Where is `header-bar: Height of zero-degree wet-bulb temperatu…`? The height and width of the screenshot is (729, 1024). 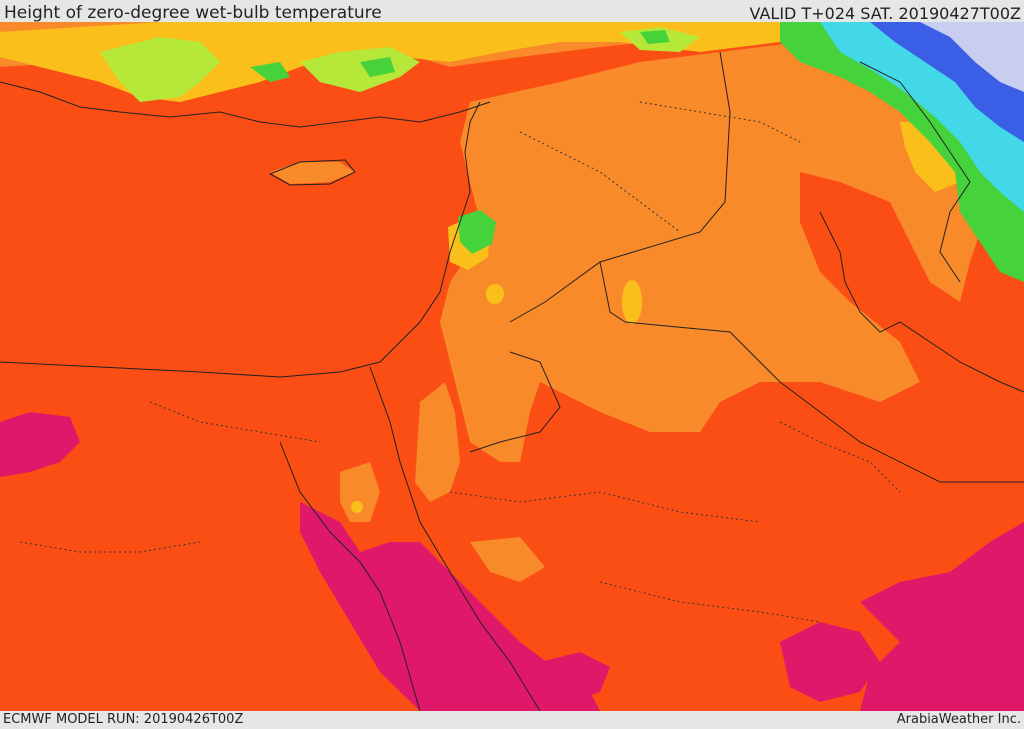 header-bar: Height of zero-degree wet-bulb temperatu… is located at coordinates (512, 11).